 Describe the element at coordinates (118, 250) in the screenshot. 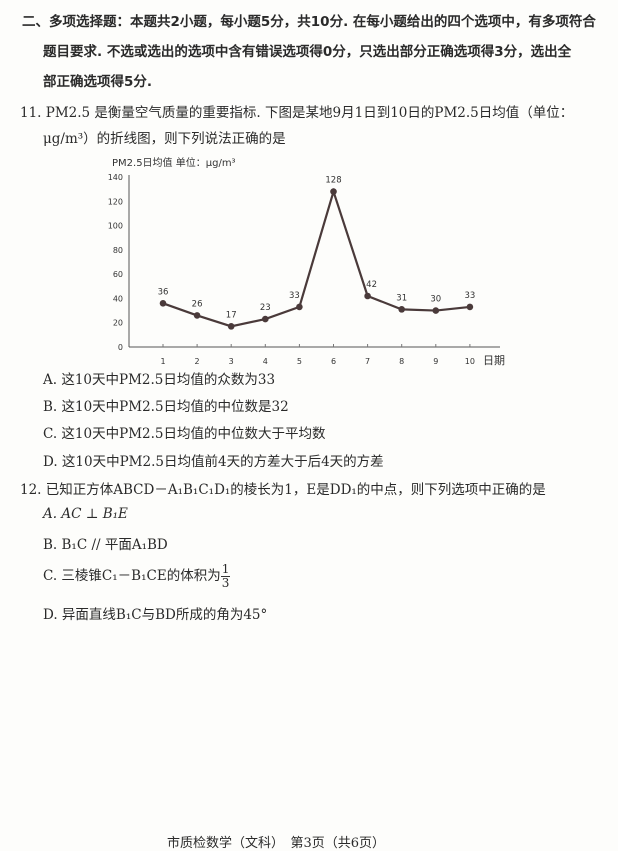

I see `y-tick-label: 80` at that location.